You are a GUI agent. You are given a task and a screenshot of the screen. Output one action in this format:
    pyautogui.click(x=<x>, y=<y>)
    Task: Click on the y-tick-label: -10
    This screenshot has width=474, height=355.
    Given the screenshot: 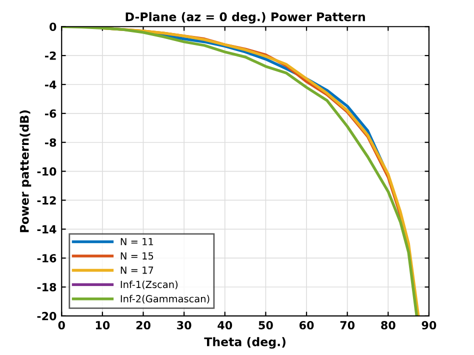 What is the action you would take?
    pyautogui.click(x=46, y=171)
    